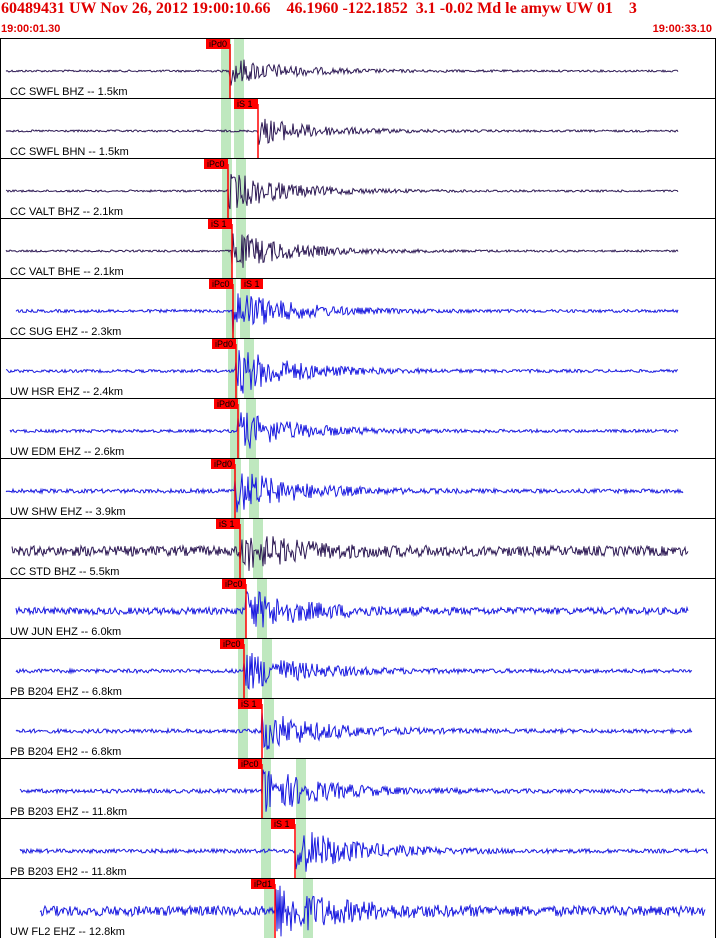 The width and height of the screenshot is (716, 938). Describe the element at coordinates (66, 392) in the screenshot. I see `trace-label: UW HSR EHZ -- 2.4km` at that location.